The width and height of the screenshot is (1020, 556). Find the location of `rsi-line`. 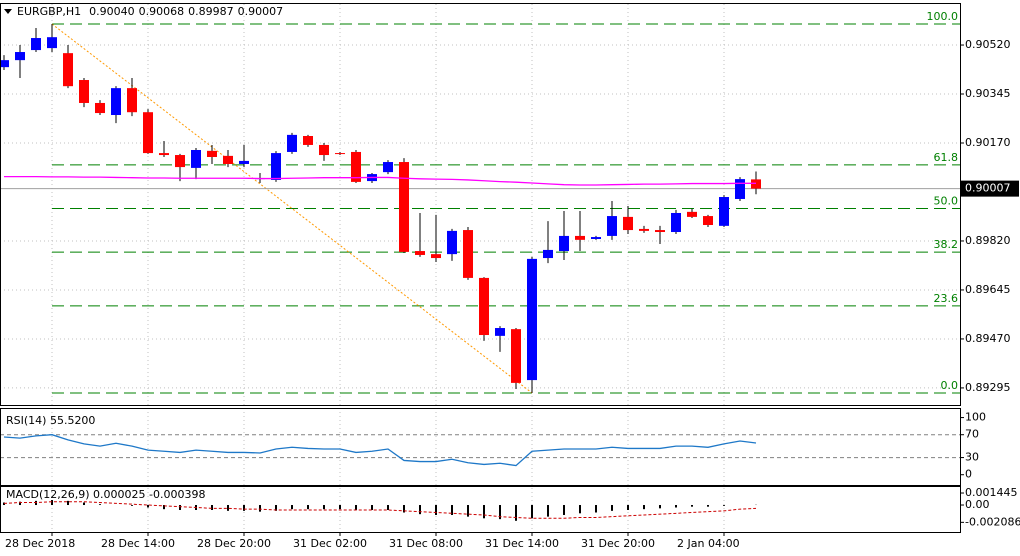

rsi-line is located at coordinates (380, 450).